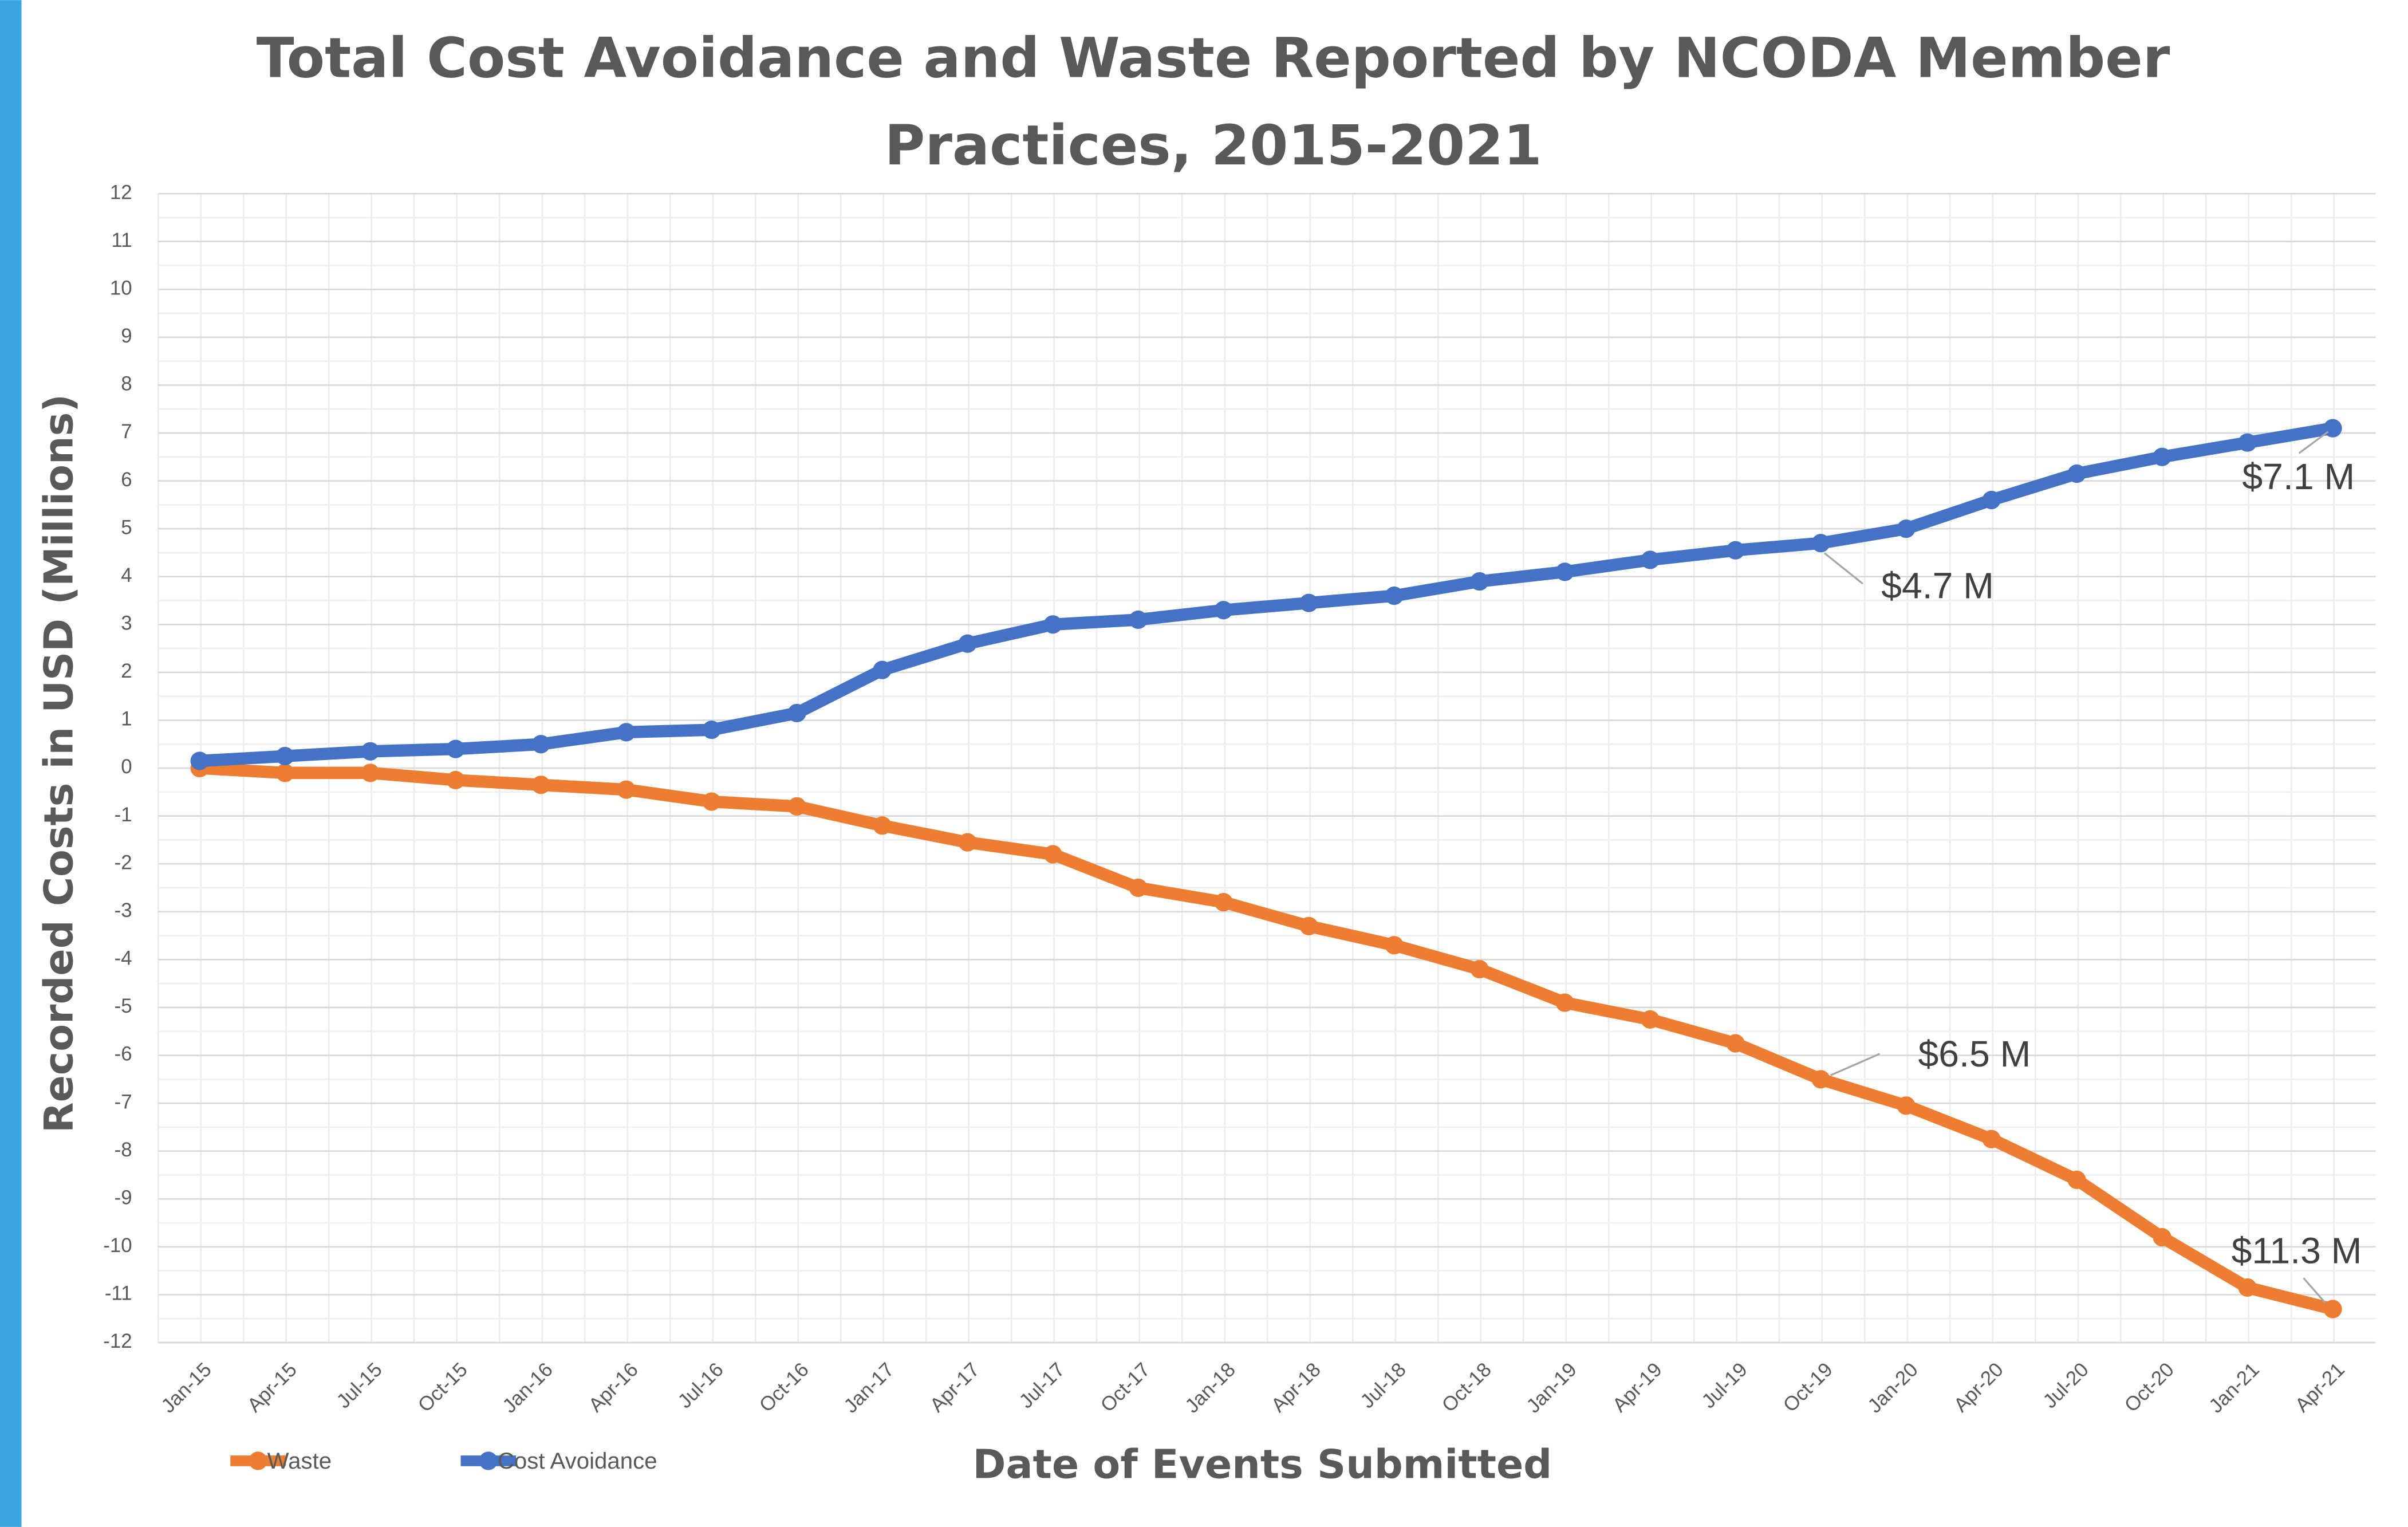 The height and width of the screenshot is (1527, 2408). What do you see at coordinates (122, 240) in the screenshot?
I see `y-tick-label: 11` at bounding box center [122, 240].